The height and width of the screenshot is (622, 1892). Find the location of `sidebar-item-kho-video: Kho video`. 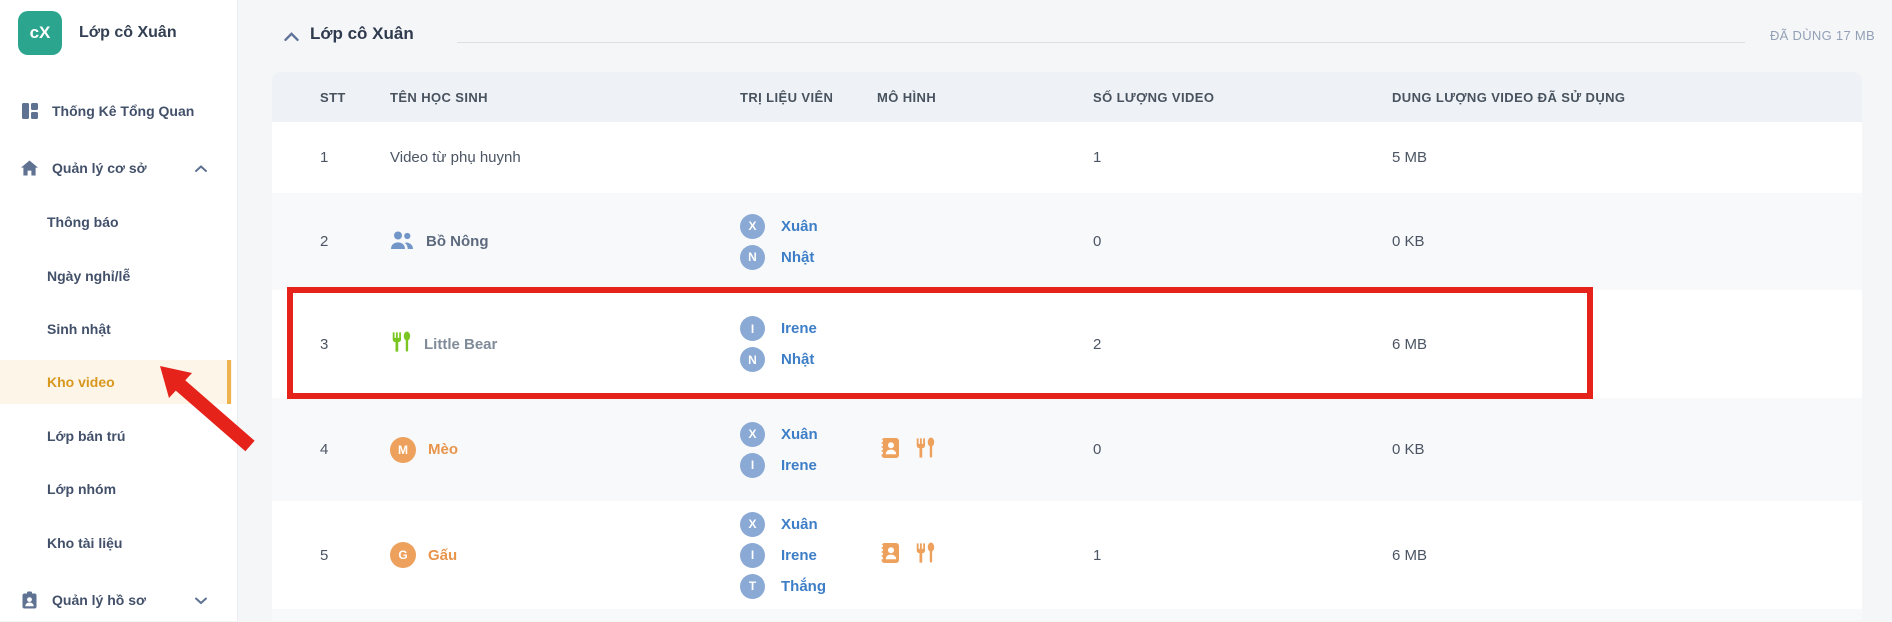

sidebar-item-kho-video: Kho video is located at coordinates (116, 382).